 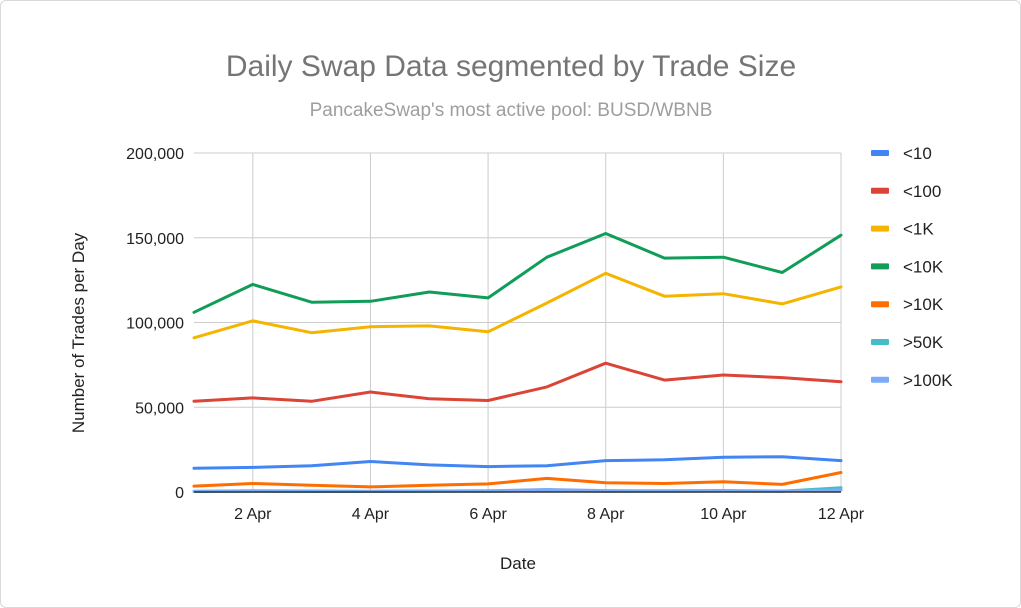 I want to click on y-axis-title: Number of Trades per Day, so click(x=78, y=332).